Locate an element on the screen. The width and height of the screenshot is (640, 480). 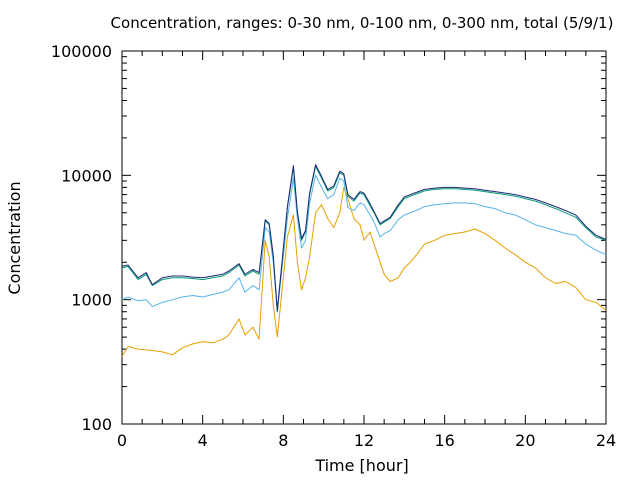
y-tick-label: 100 is located at coordinates (96, 424).